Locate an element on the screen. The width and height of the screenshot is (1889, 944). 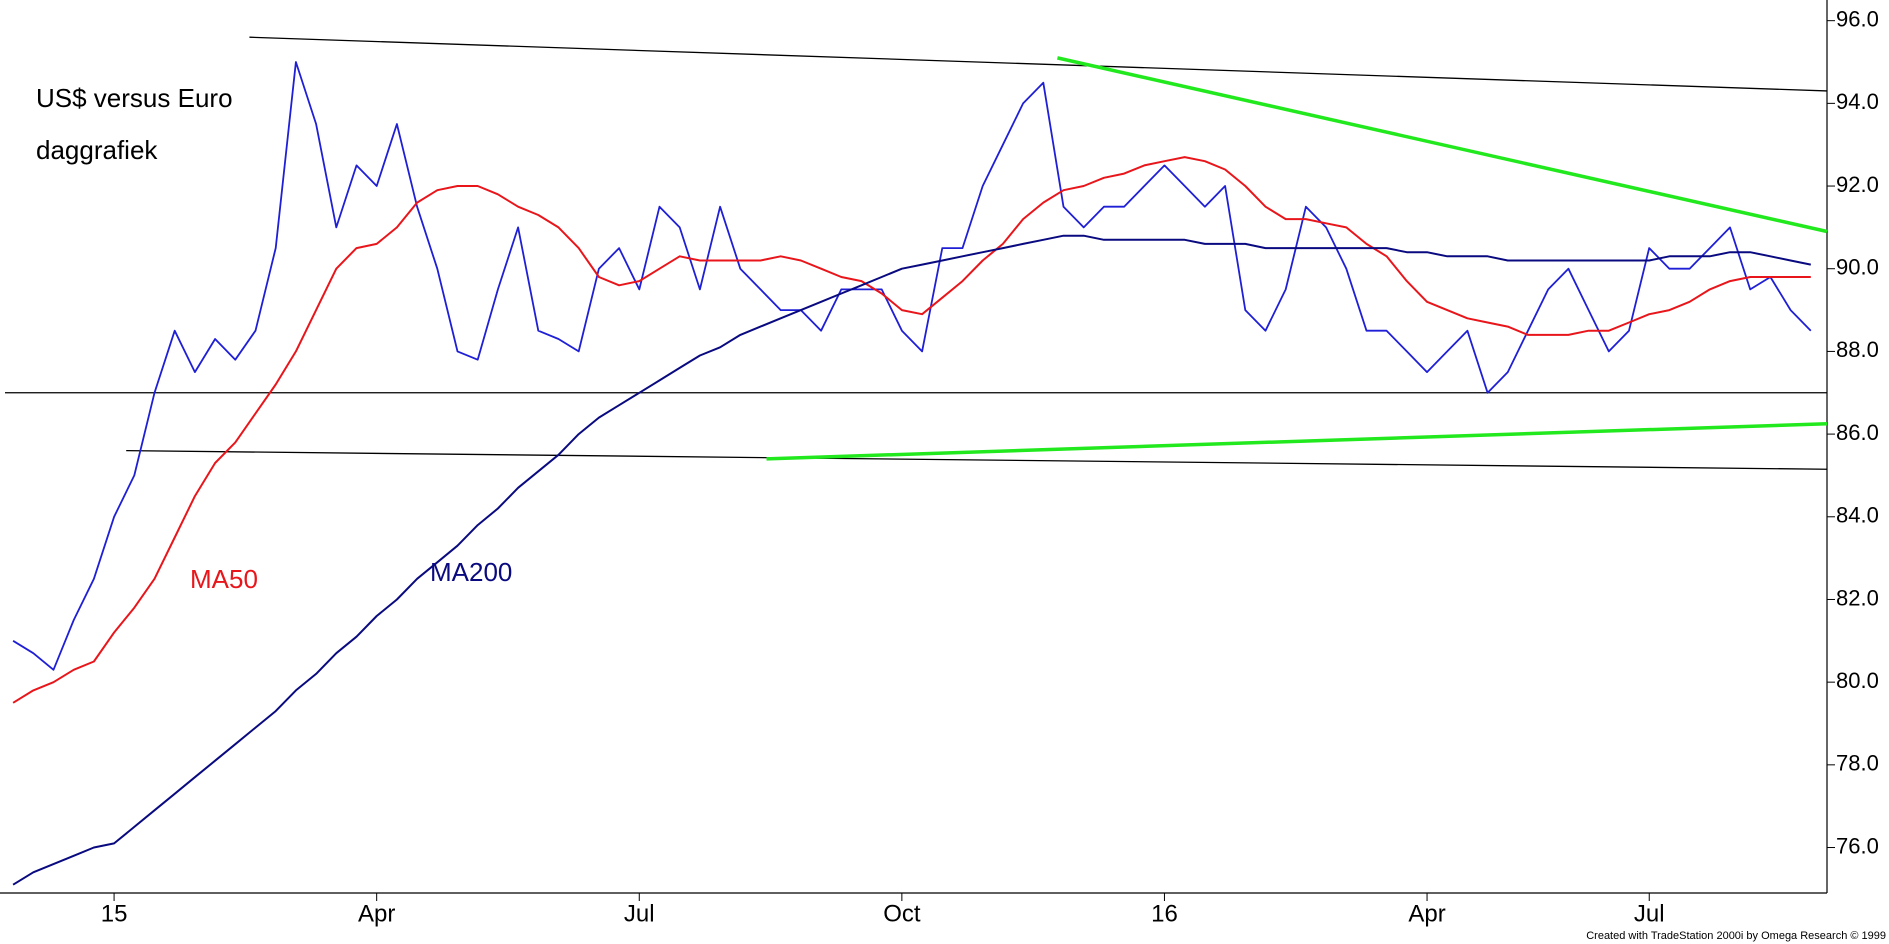
series-label: MA200 is located at coordinates (471, 572).